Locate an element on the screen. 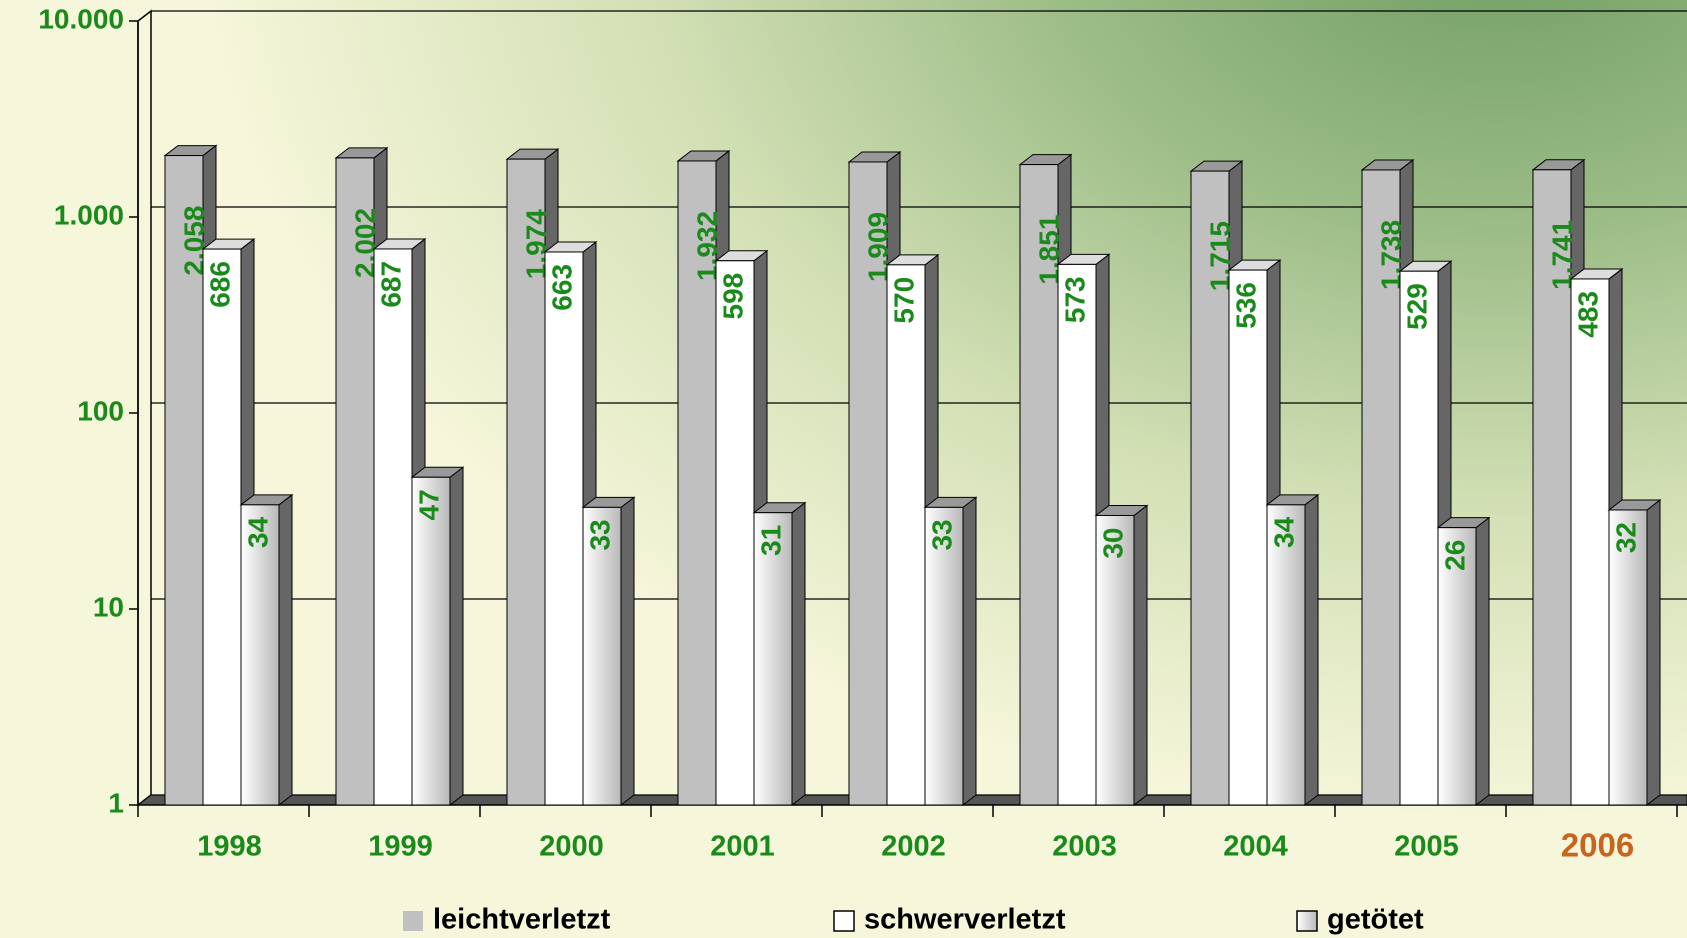 This screenshot has height=938, width=1687. x-tick-label: 2002 is located at coordinates (913, 847).